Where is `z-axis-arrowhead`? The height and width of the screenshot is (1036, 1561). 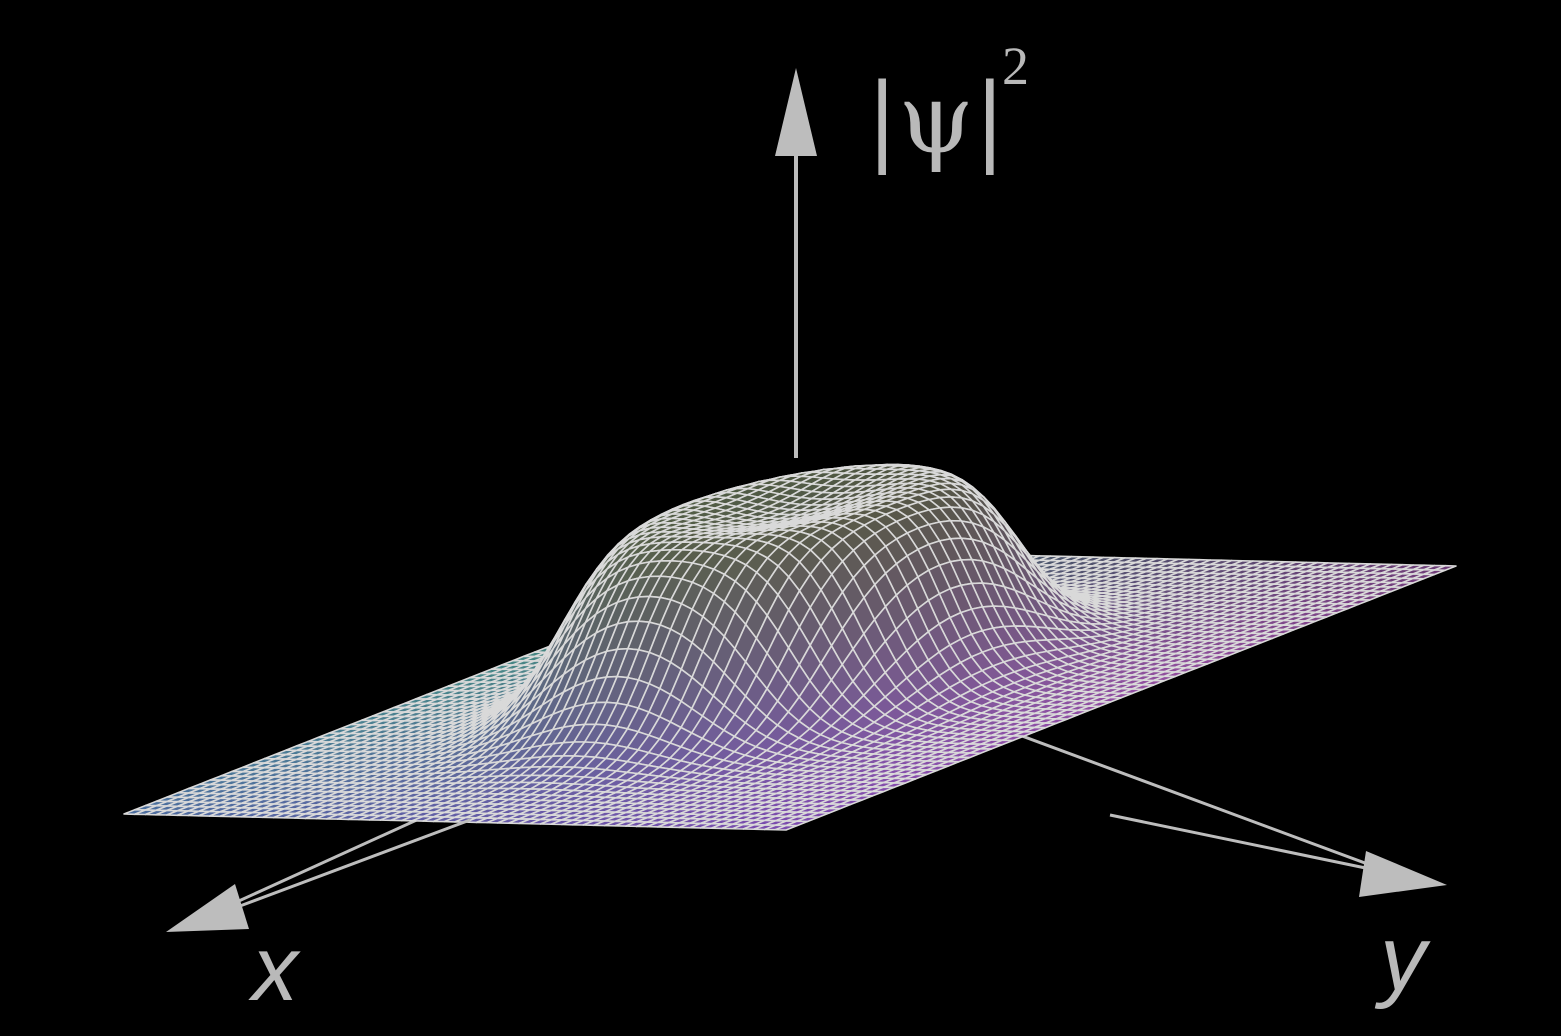 z-axis-arrowhead is located at coordinates (796, 112).